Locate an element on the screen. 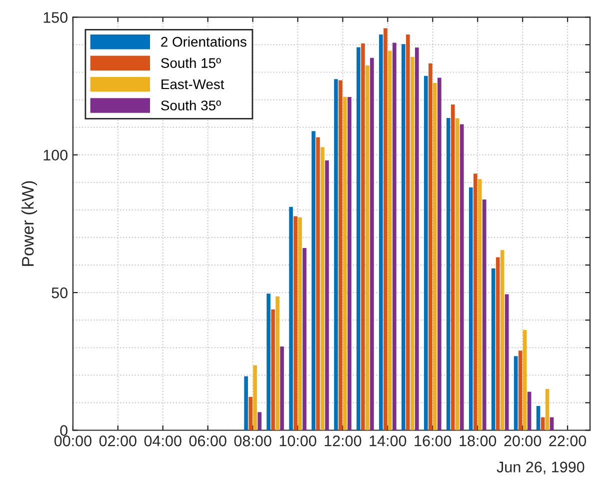  x-tick-label: 04:00 is located at coordinates (163, 441).